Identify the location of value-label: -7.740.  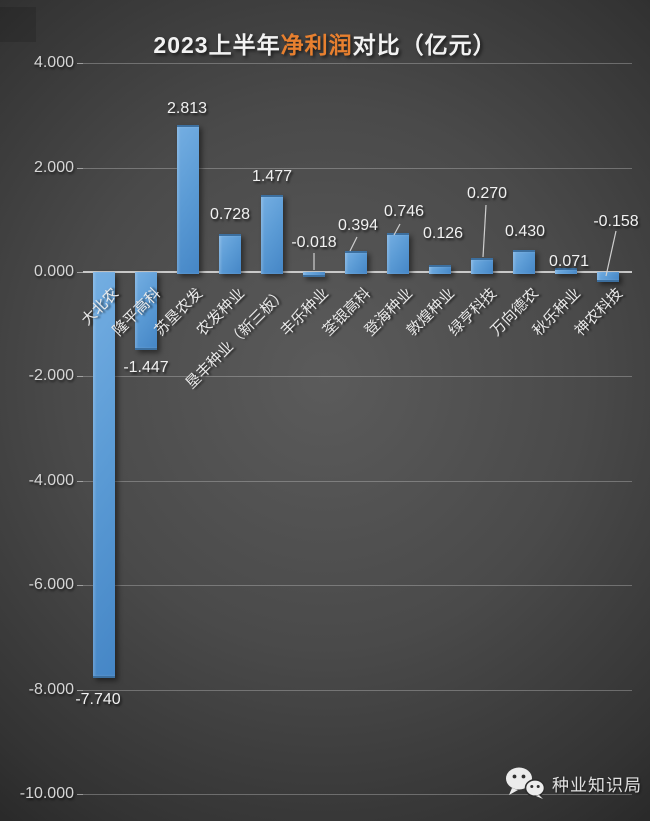
(98, 699).